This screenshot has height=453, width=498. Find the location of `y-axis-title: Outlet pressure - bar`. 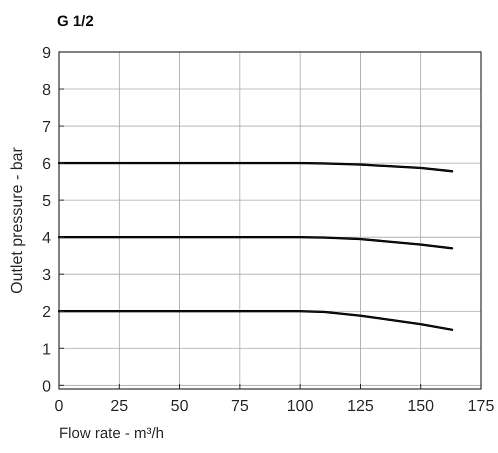

y-axis-title: Outlet pressure - bar is located at coordinates (17, 220).